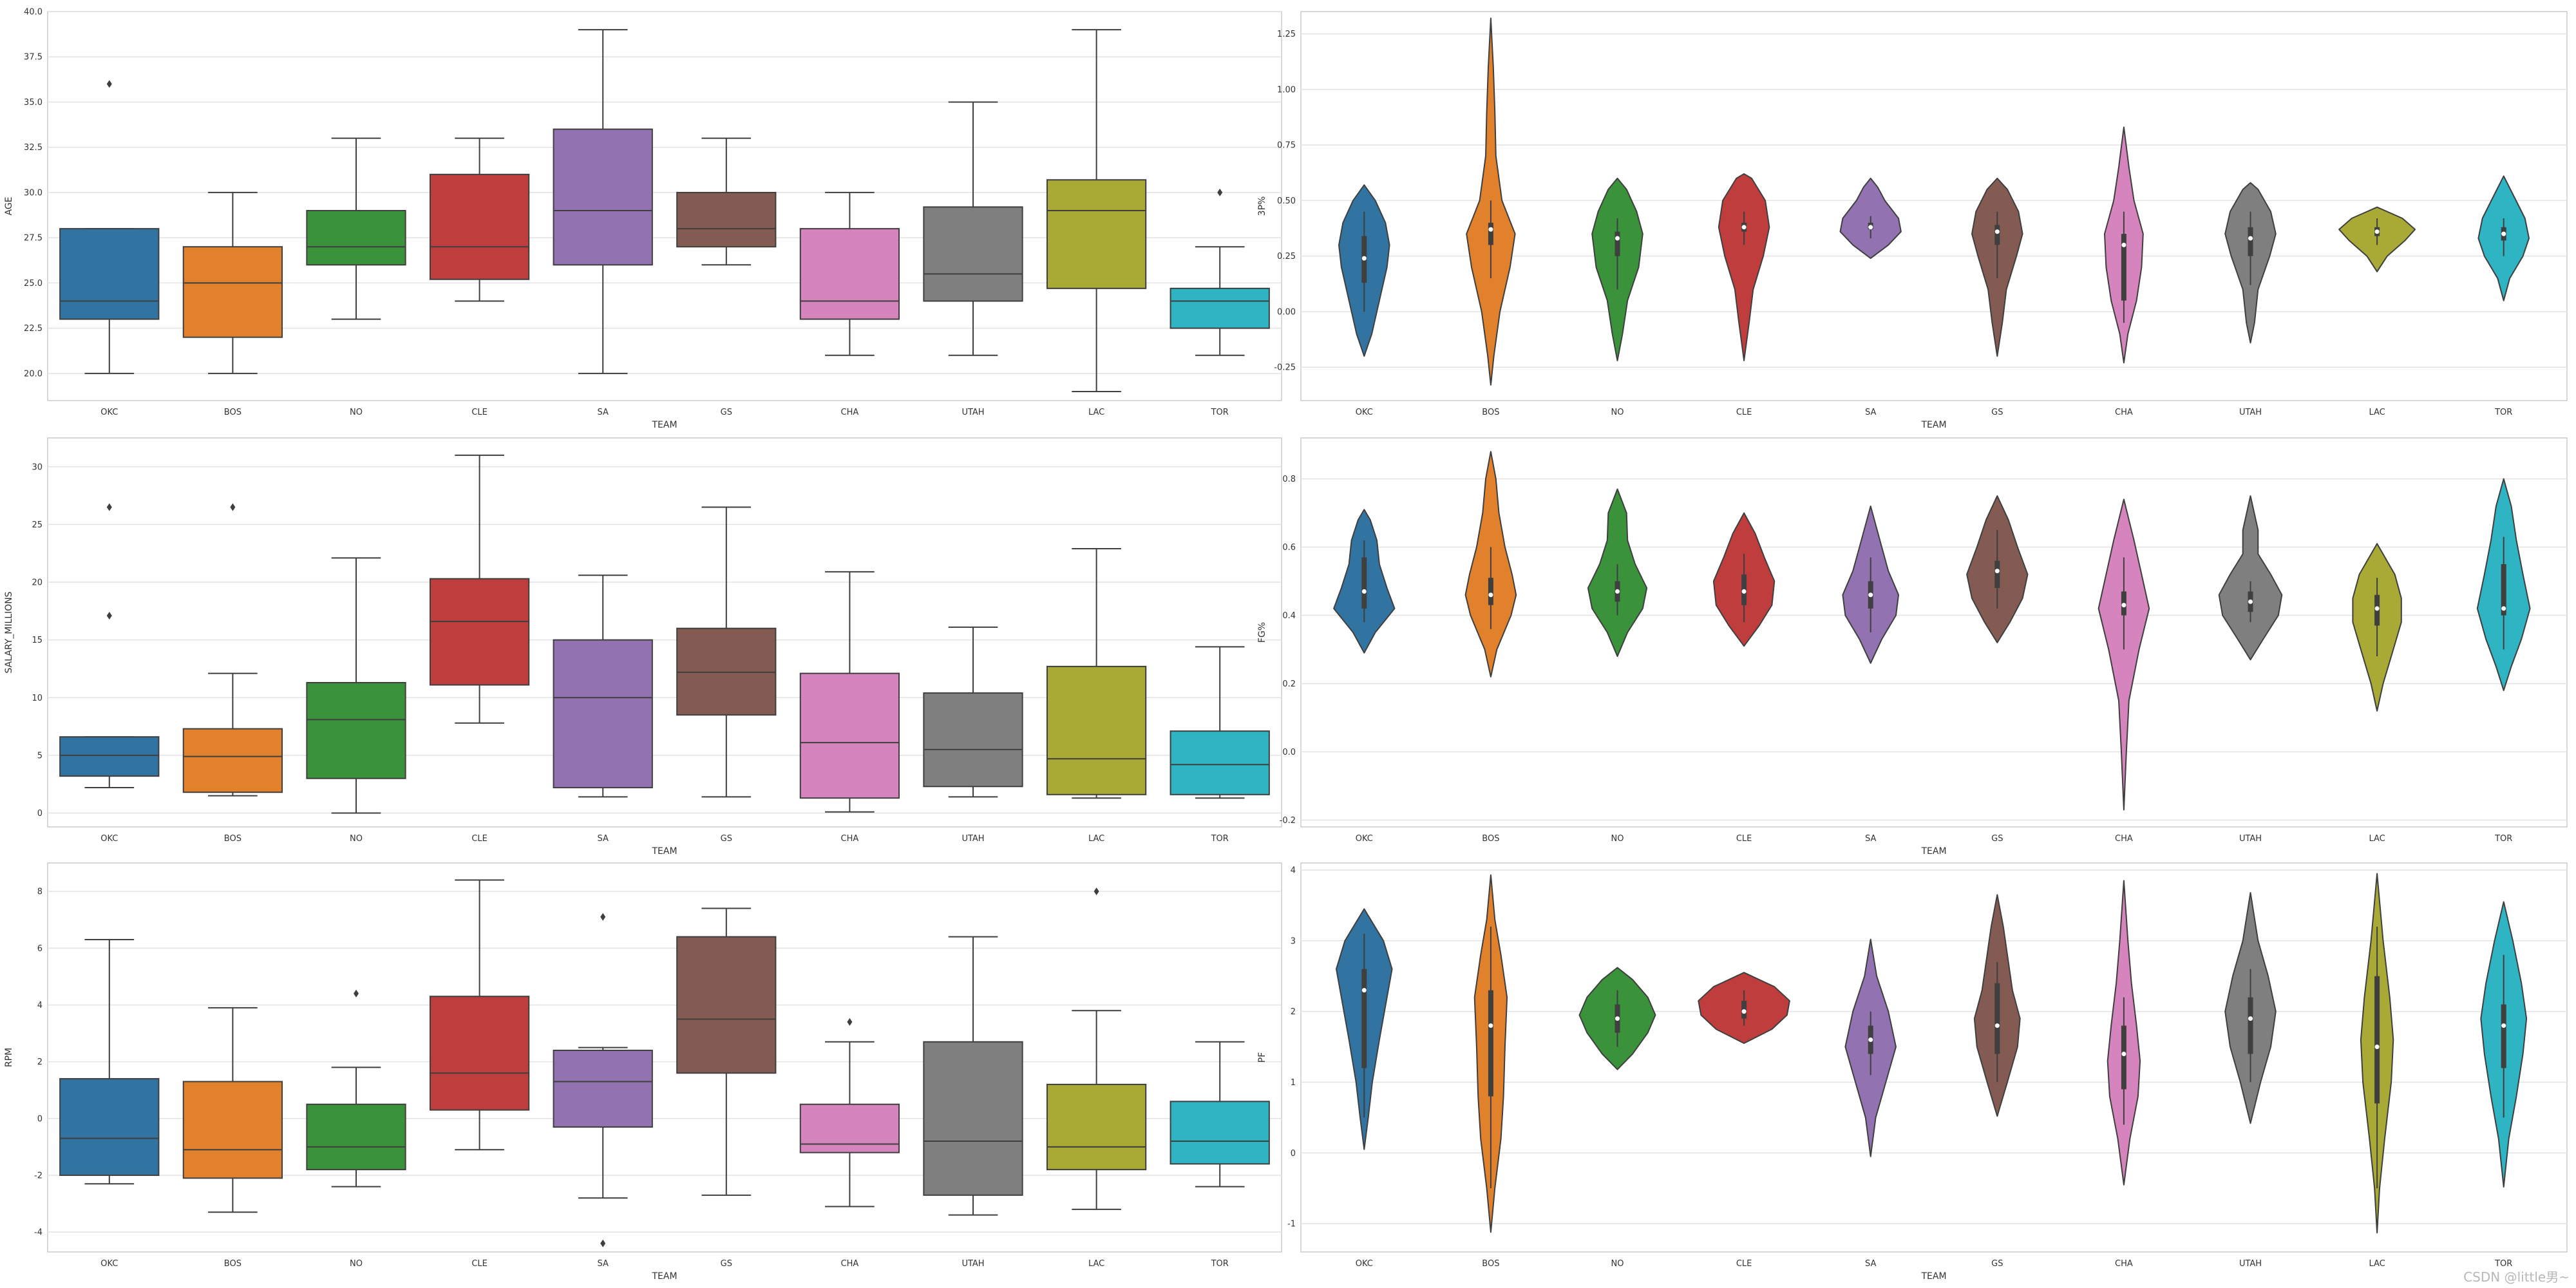 The width and height of the screenshot is (2576, 1288). I want to click on y-tick-label: 40.0, so click(34, 12).